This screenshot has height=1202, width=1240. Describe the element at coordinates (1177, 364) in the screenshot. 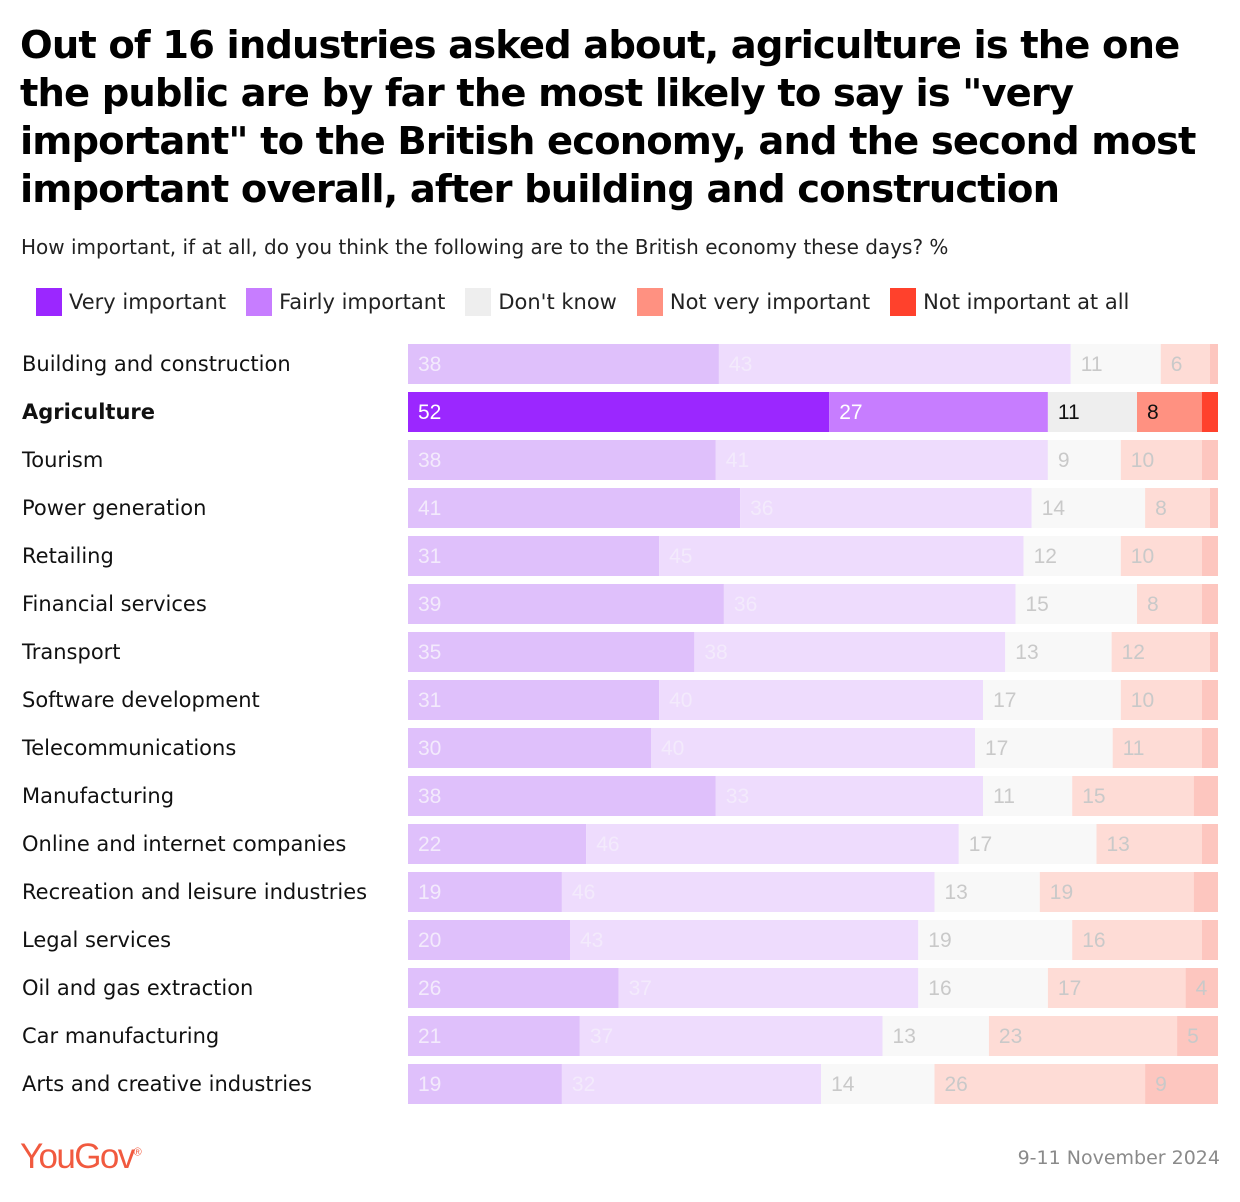

I see `value-label: 6` at that location.